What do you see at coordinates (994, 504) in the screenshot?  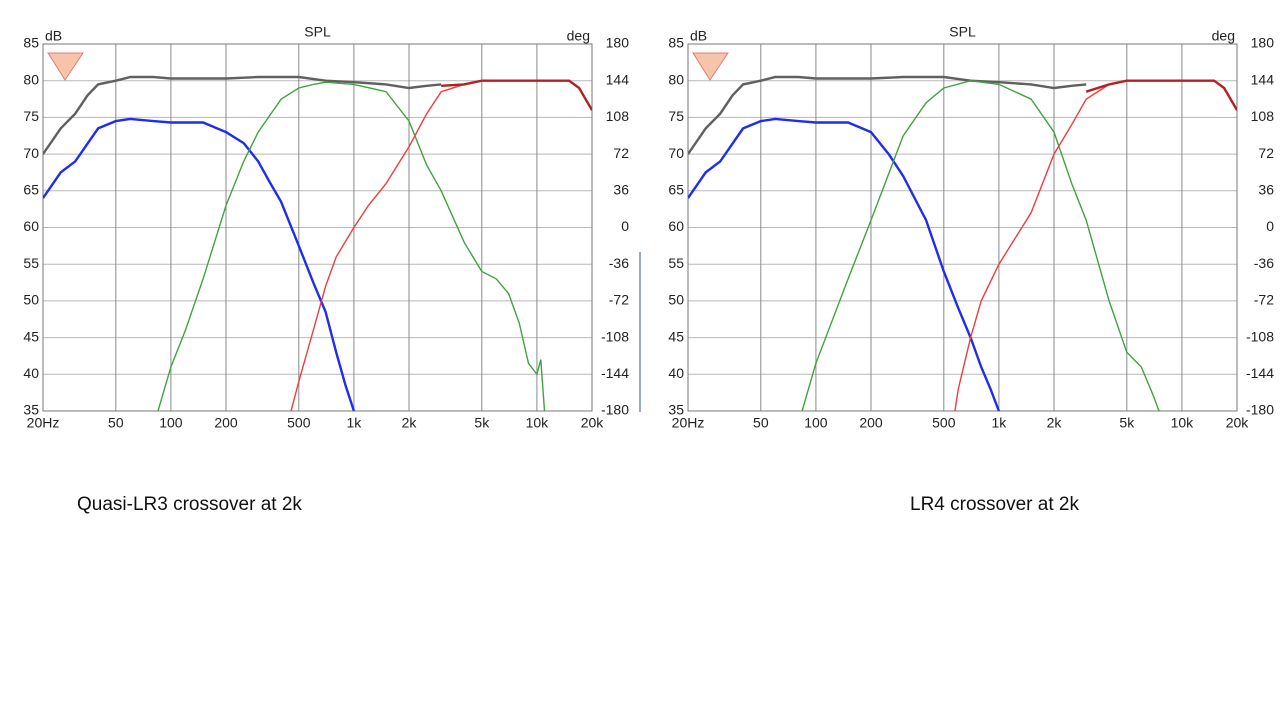 I see `caption: LR4 crossover at 2k` at bounding box center [994, 504].